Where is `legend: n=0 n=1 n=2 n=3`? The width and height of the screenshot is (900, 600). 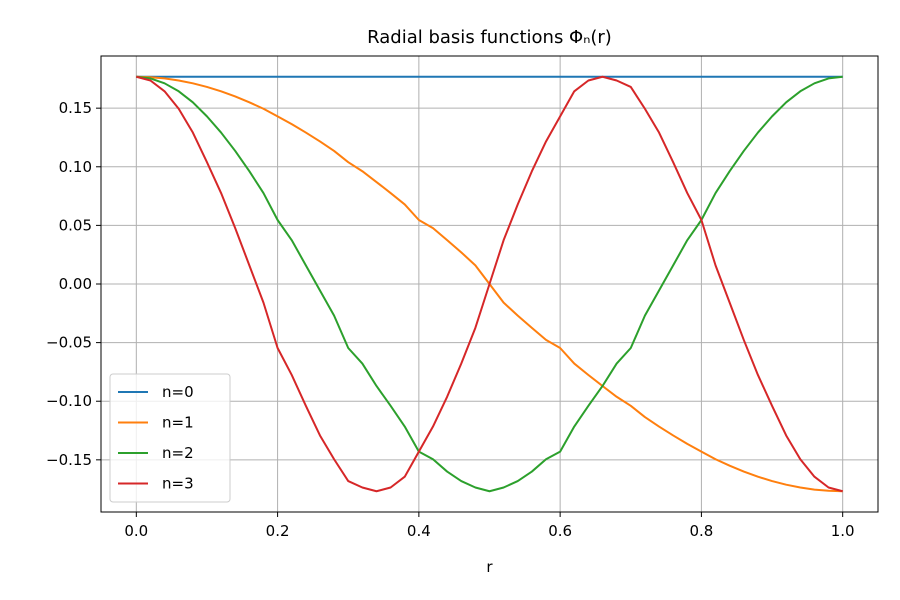
legend: n=0 n=1 n=2 n=3 is located at coordinates (170, 438).